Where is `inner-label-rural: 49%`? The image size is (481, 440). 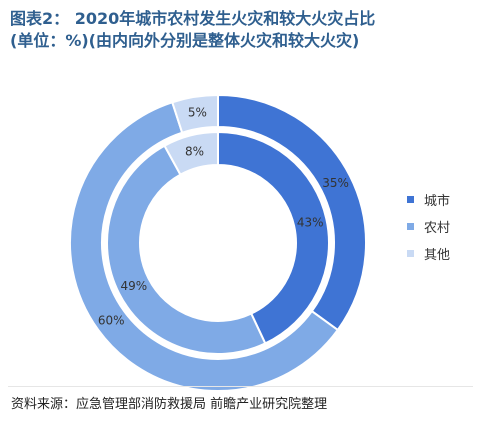 inner-label-rural: 49% is located at coordinates (133, 286).